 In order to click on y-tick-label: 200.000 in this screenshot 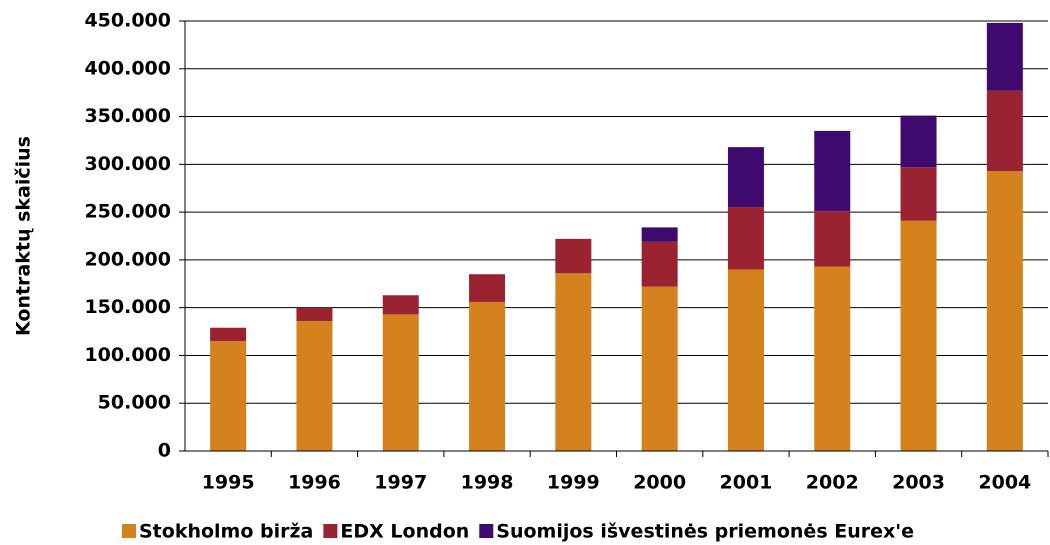, I will do `click(127, 259)`.